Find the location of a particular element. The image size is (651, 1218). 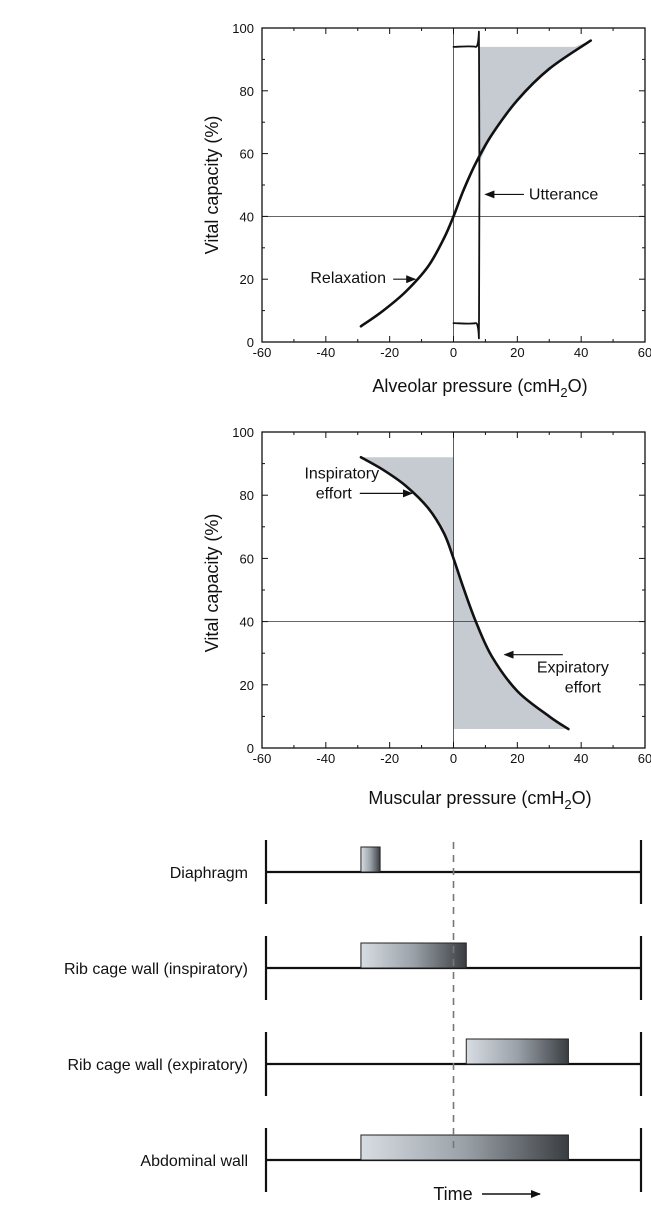

relaxation-label: Relaxation is located at coordinates (348, 278).